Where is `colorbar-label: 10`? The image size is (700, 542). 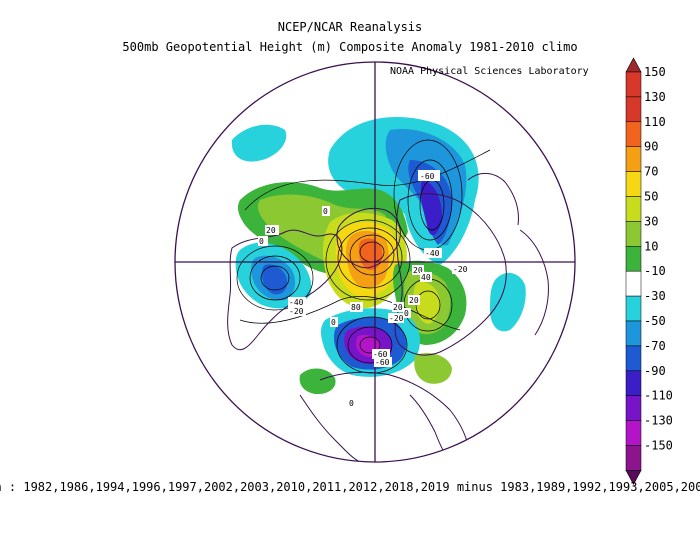
colorbar-label: 10 is located at coordinates (651, 246).